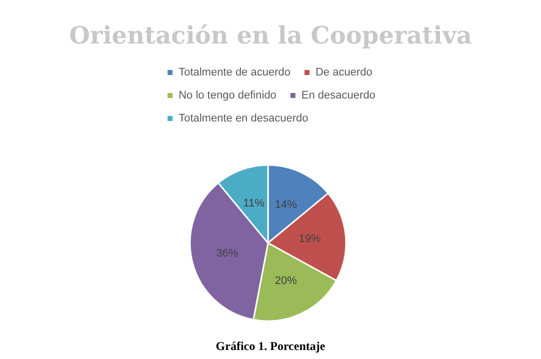 The image size is (541, 359). I want to click on data-label: 11%, so click(254, 203).